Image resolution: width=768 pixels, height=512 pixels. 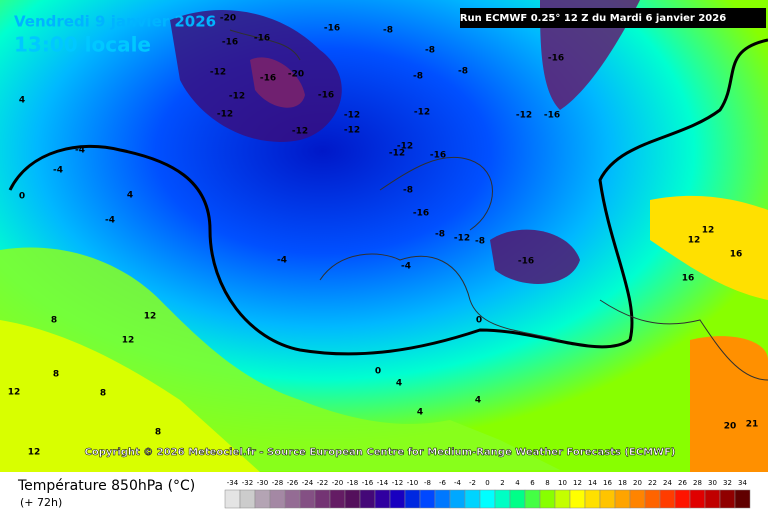 I want to click on legend-label: 24, so click(x=667, y=483).